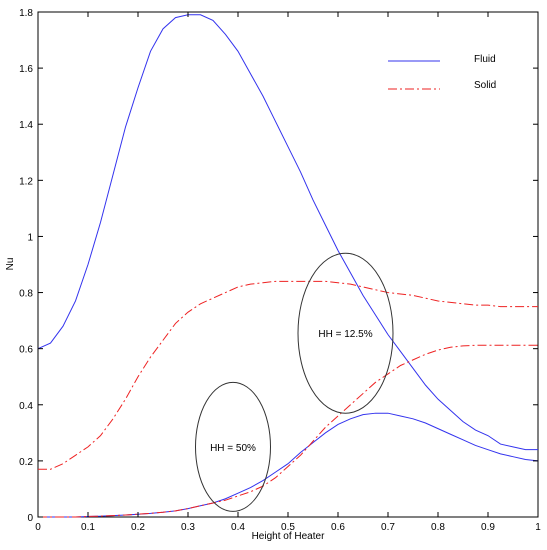  I want to click on y-axis-label: Nu, so click(10, 264).